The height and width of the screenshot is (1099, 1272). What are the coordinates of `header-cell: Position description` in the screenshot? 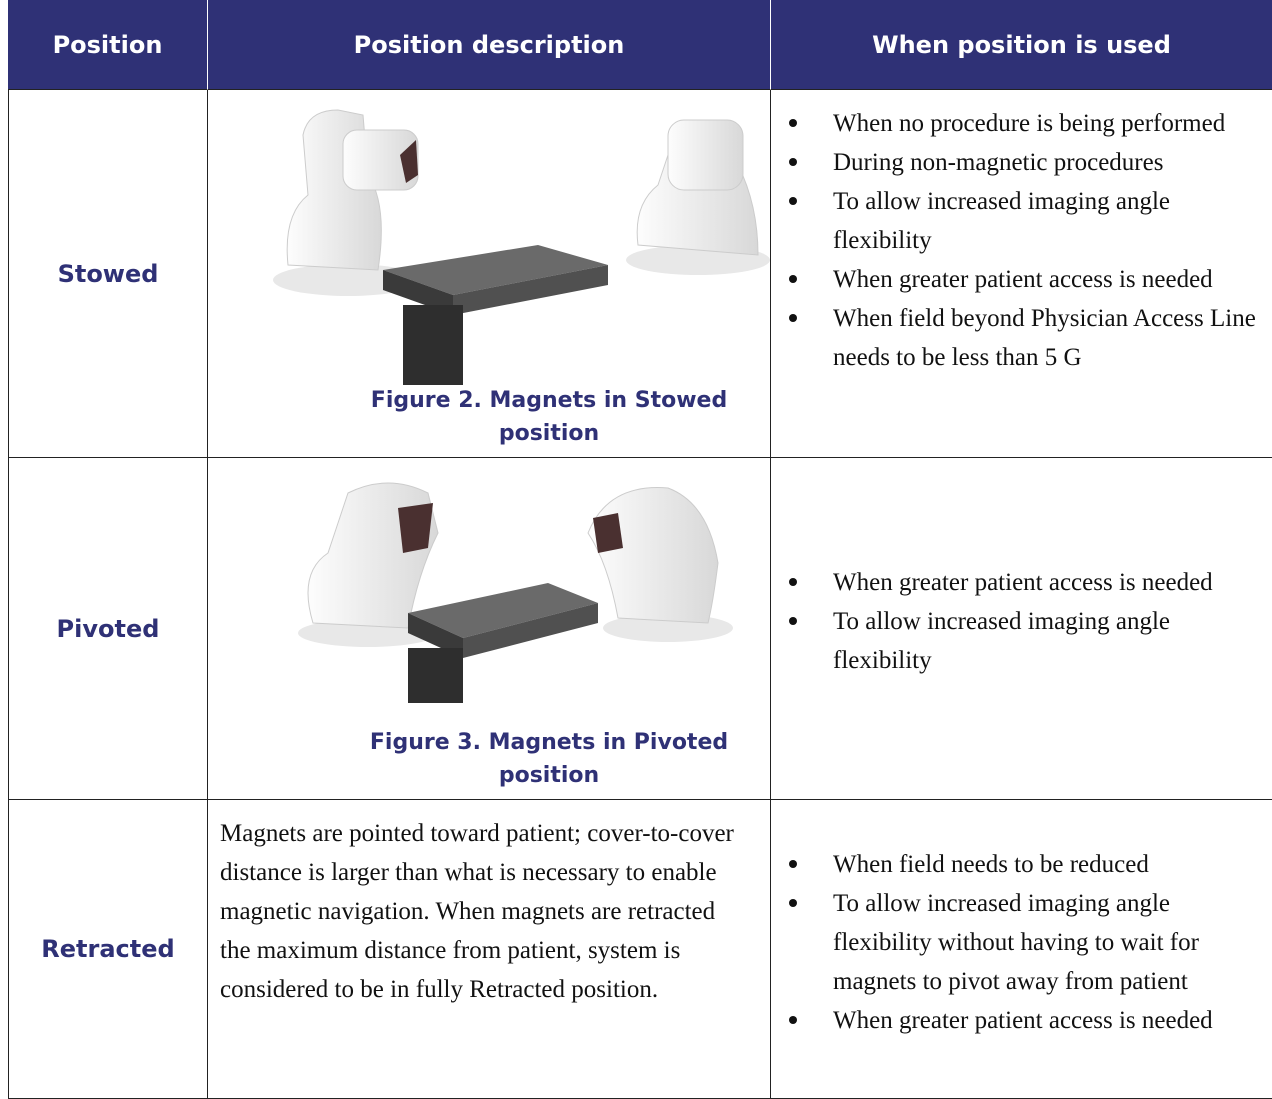 It's located at (488, 45).